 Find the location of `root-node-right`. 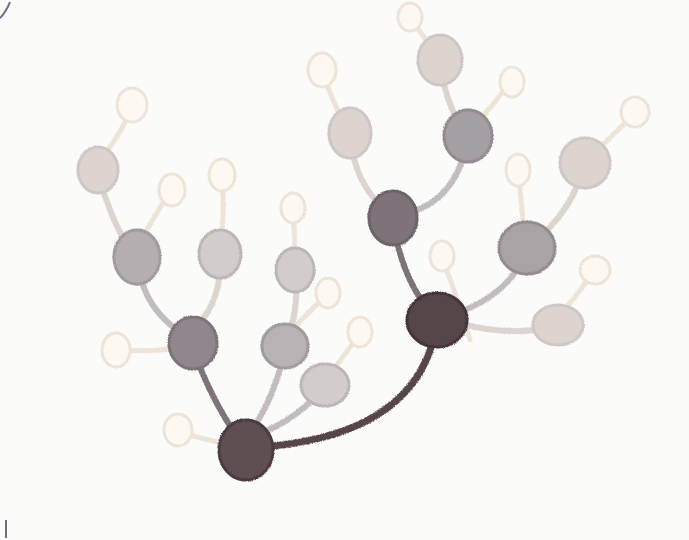

root-node-right is located at coordinates (437, 320).